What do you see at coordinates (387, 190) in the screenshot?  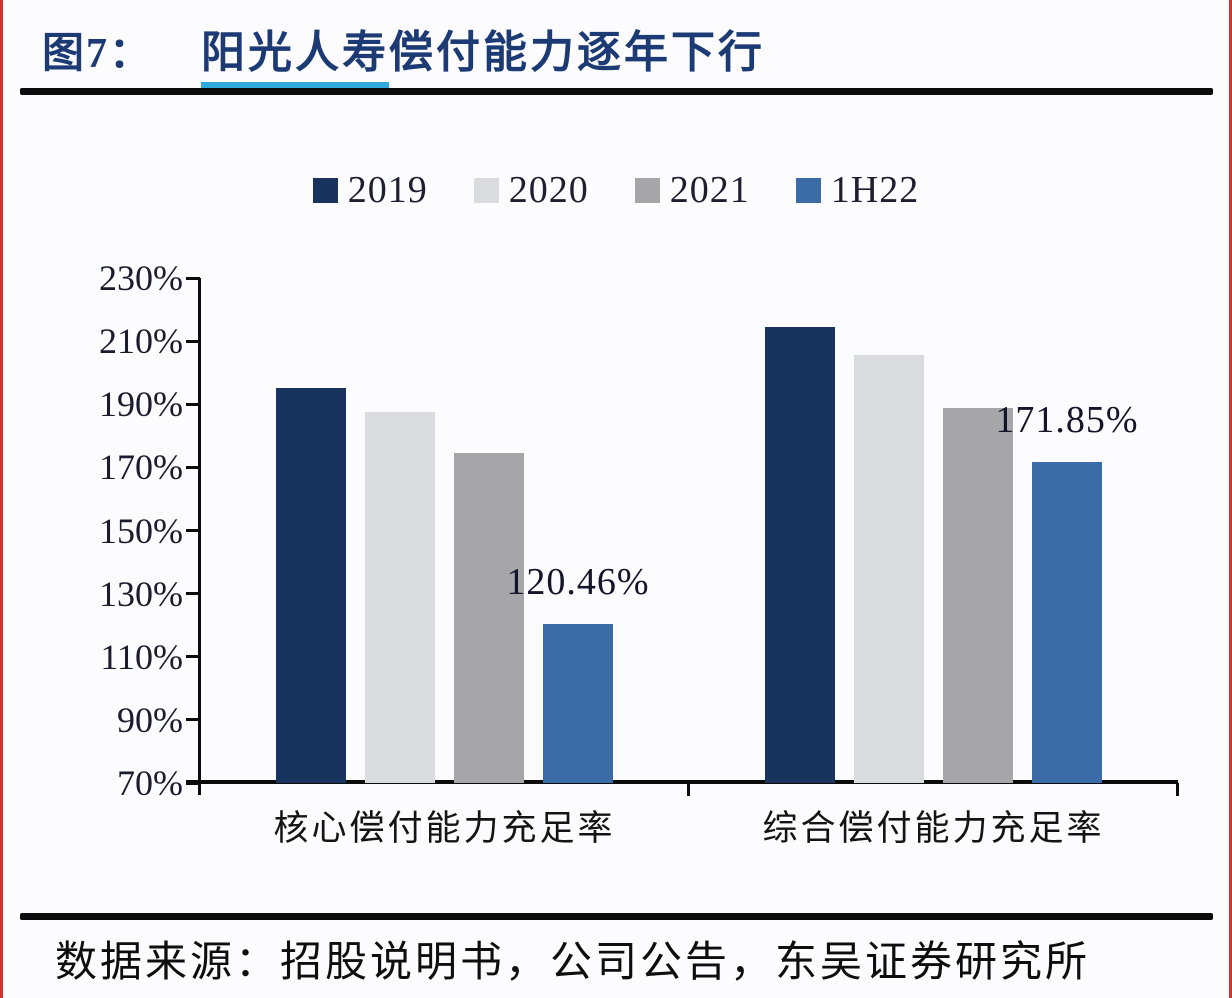 I see `legend-label: 2019` at bounding box center [387, 190].